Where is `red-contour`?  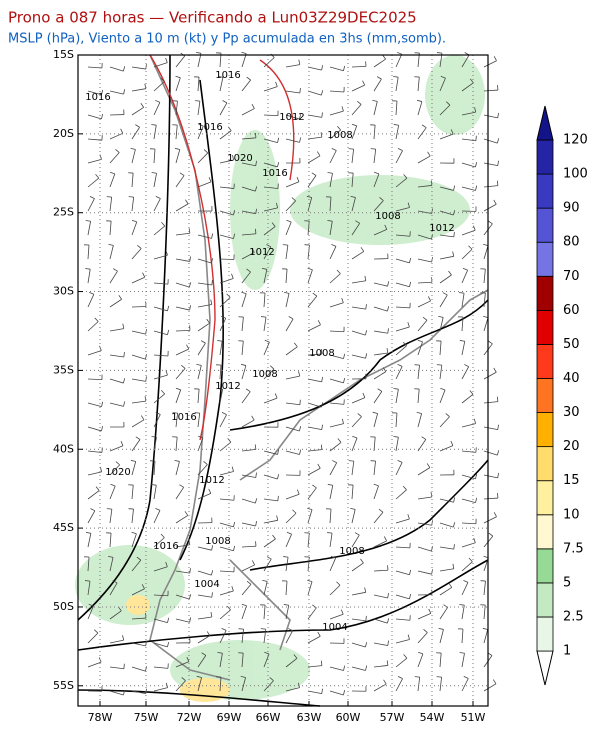
red-contour is located at coordinates (277, 120).